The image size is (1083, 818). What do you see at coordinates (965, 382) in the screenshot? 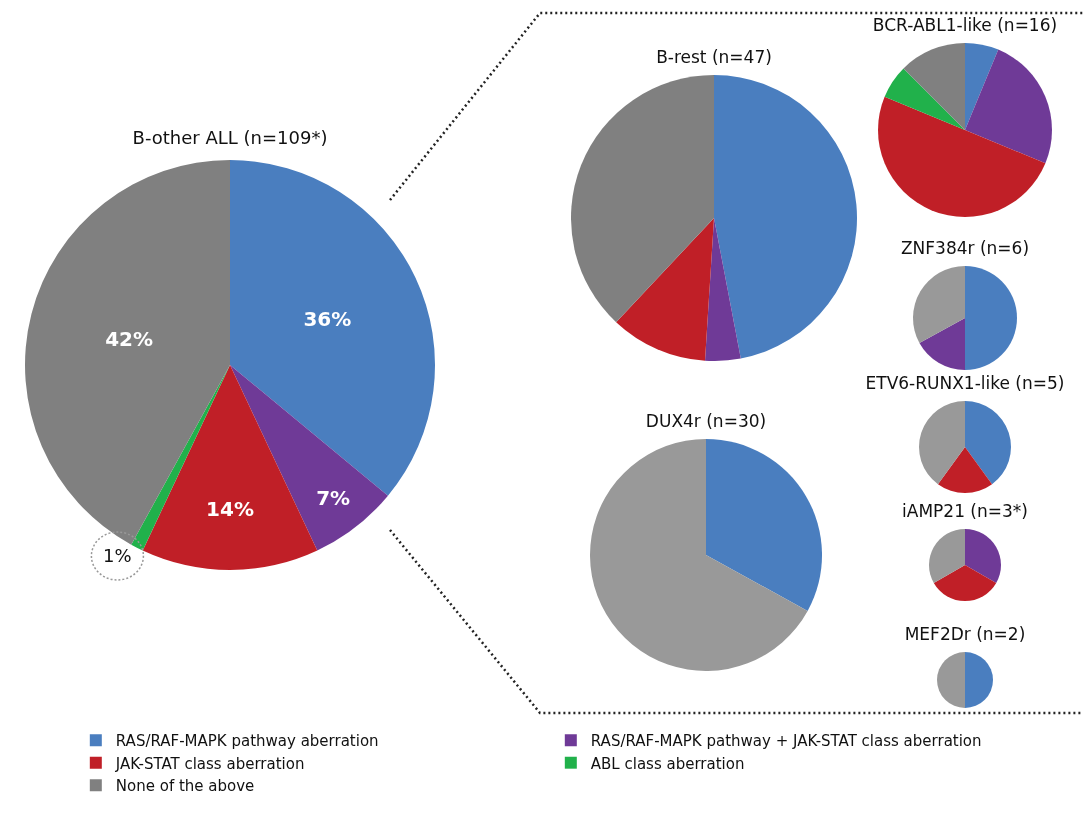
I see `chart-title: ETV6-RUNX1-like (n=5)` at bounding box center [965, 382].